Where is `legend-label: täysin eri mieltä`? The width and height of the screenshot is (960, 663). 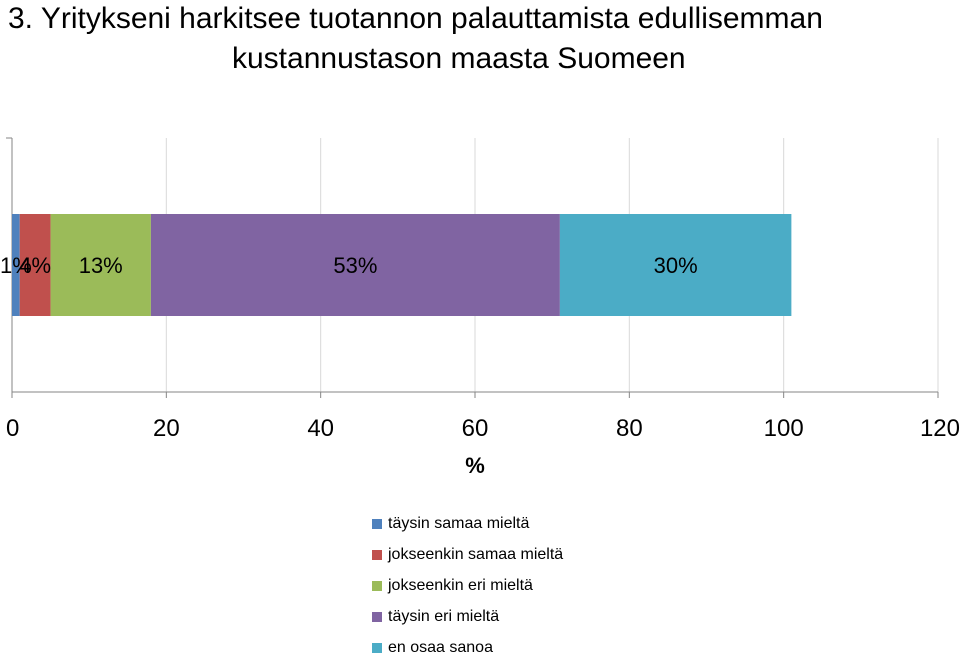
legend-label: täysin eri mieltä is located at coordinates (444, 616).